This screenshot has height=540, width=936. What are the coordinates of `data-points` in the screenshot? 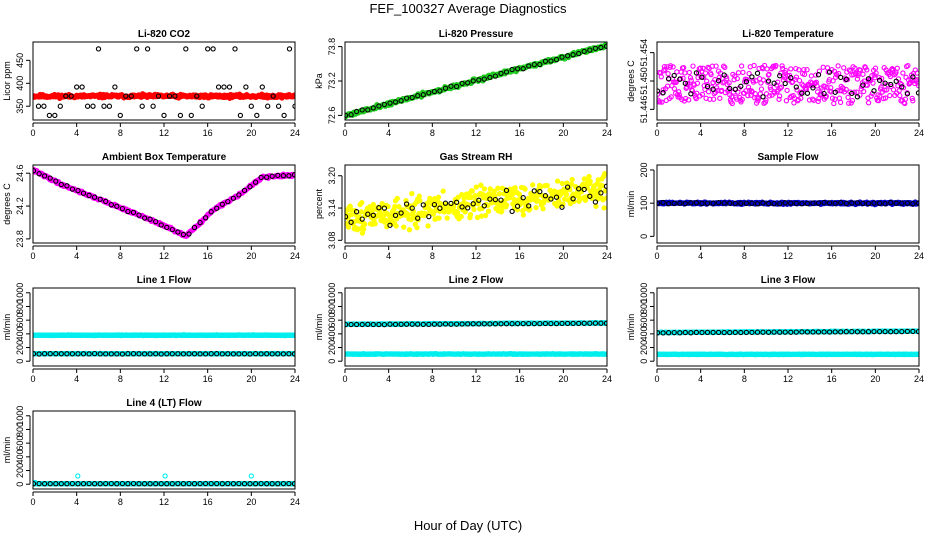 It's located at (164, 202).